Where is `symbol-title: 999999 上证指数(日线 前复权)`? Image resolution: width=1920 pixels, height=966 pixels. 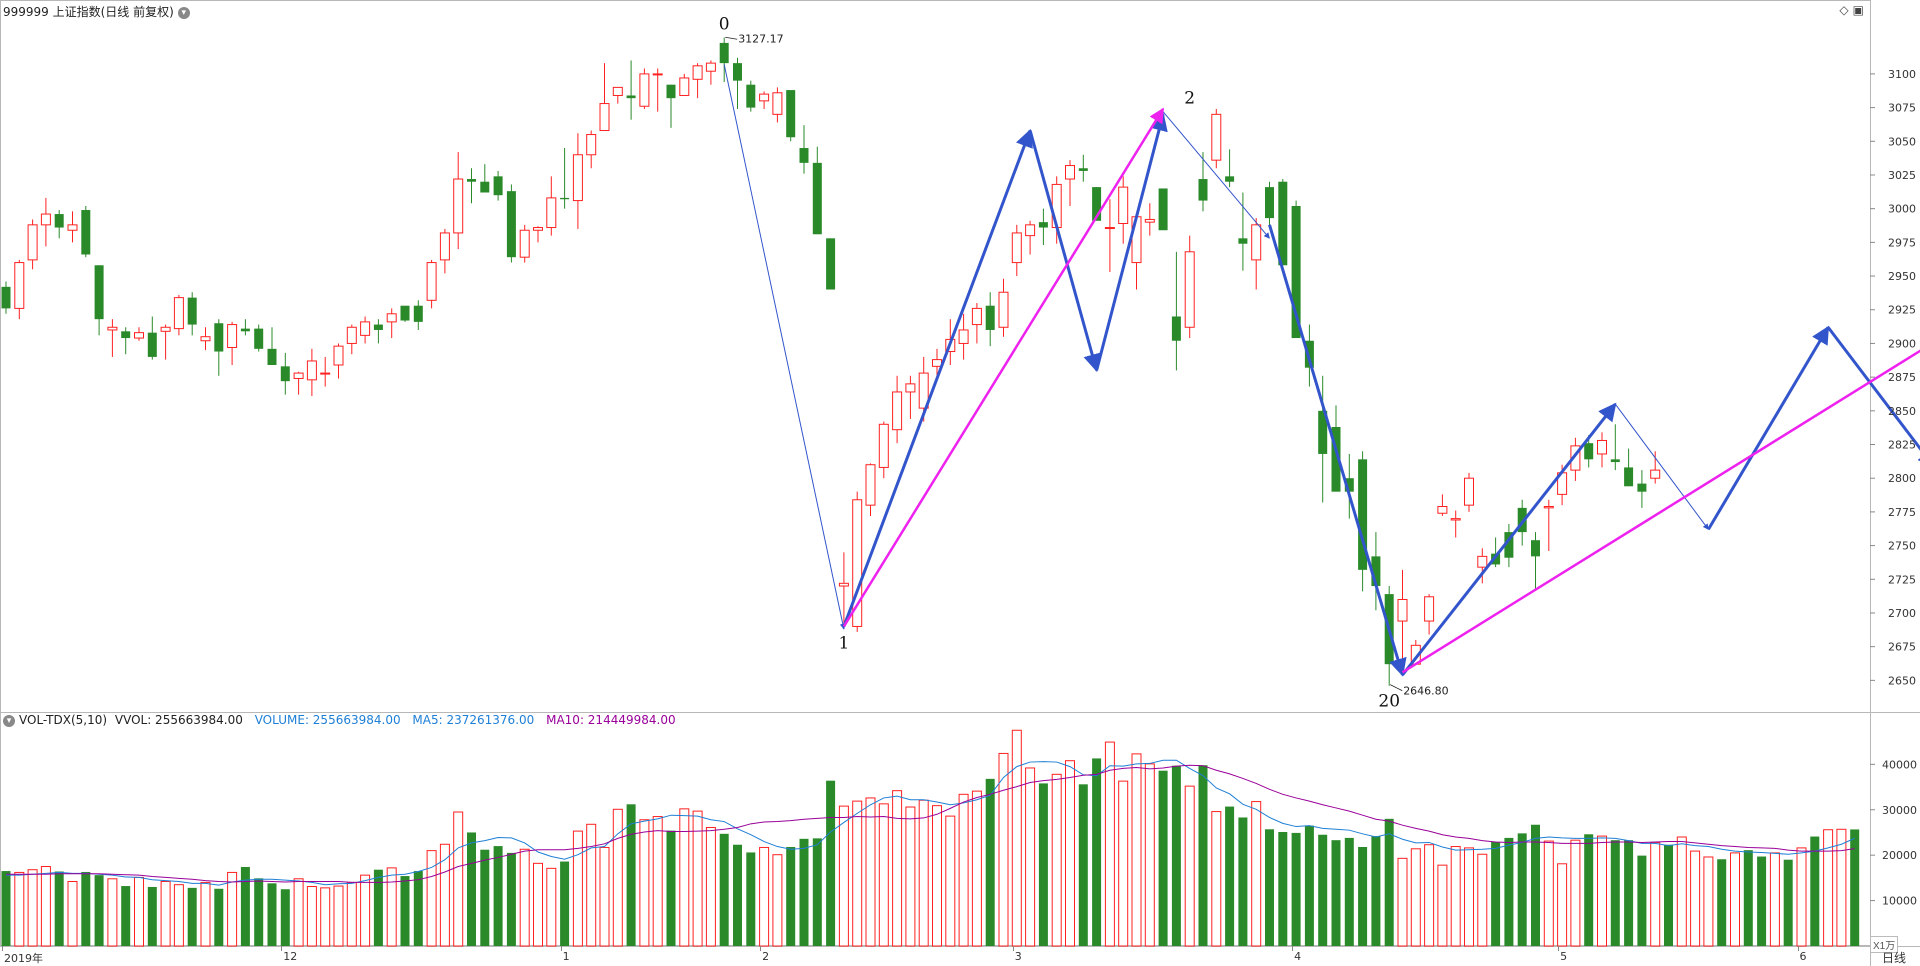
symbol-title: 999999 上证指数(日线 前复权) is located at coordinates (88, 12).